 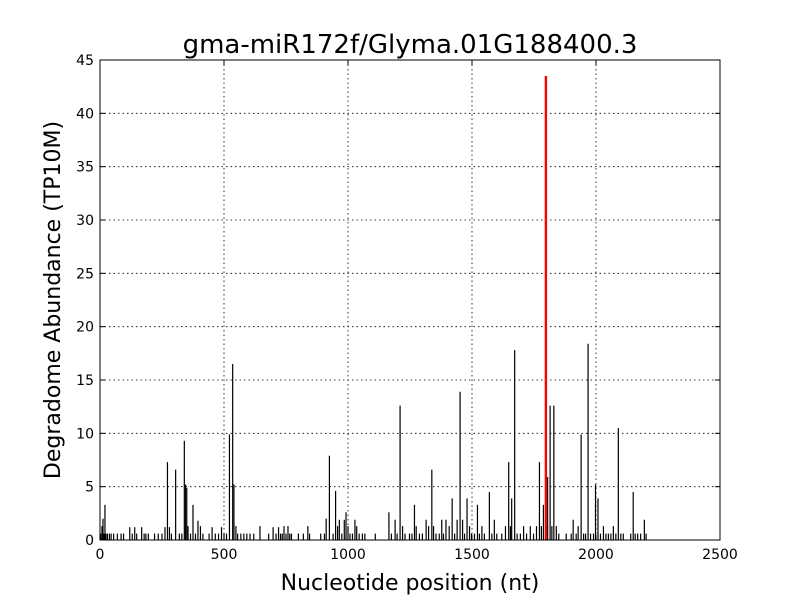 What do you see at coordinates (85, 221) in the screenshot?
I see `y-tick-label: 30` at bounding box center [85, 221].